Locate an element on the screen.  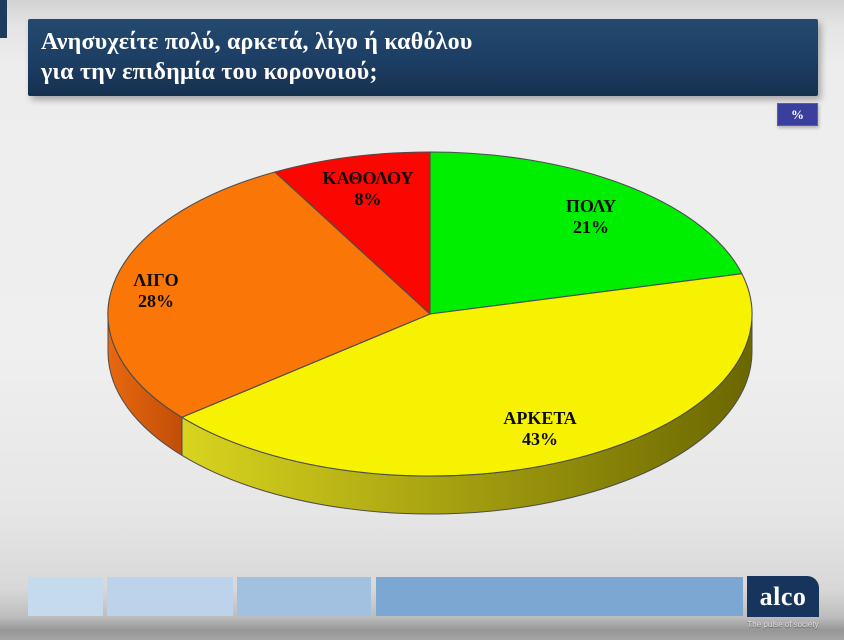
pie-slice-label: ΠΟΛΥ 21% is located at coordinates (591, 217).